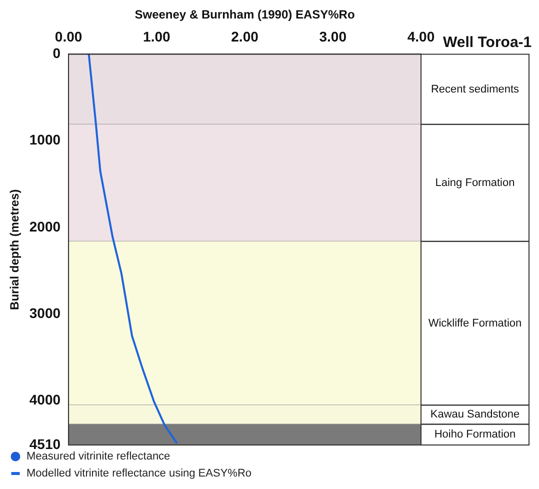  Describe the element at coordinates (244, 15) in the screenshot. I see `x-axis-title: Sweeney & Burnham (1990) EASY%Ro` at that location.